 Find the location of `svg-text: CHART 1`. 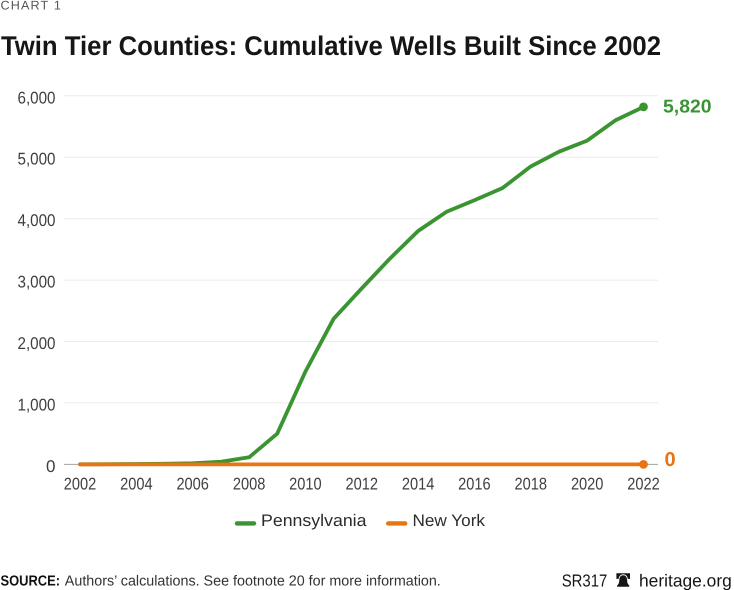

svg-text: CHART 1 is located at coordinates (31, 6).